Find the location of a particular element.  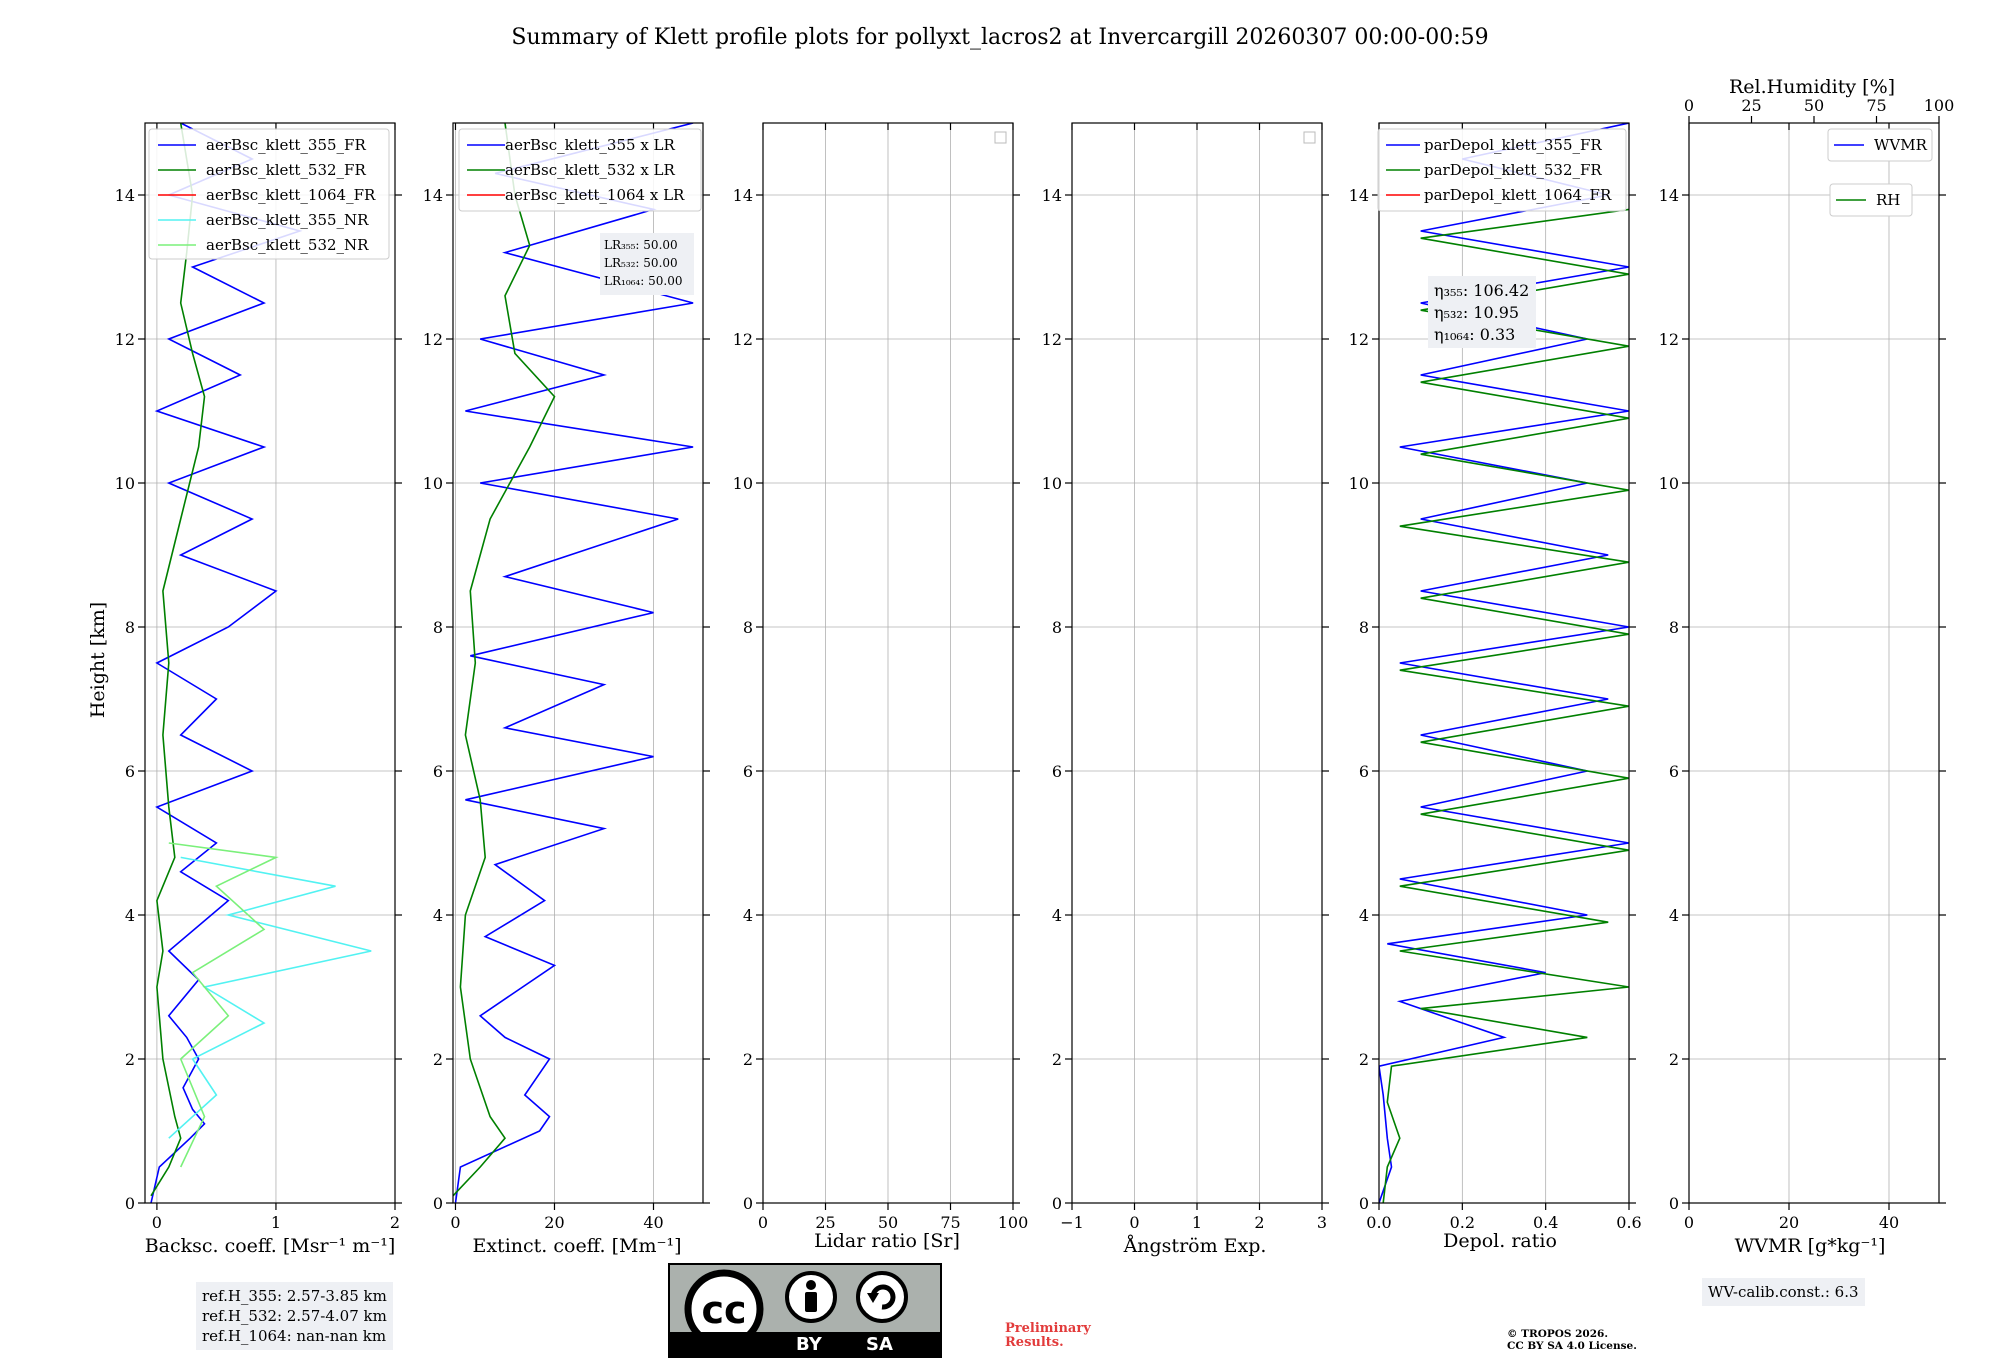

legend-text: aerBsc_klett_355 x LR is located at coordinates (590, 145).